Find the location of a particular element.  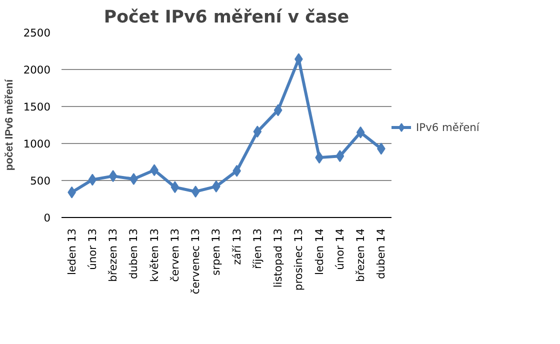

x-tick-label: únor 13 is located at coordinates (92, 249).